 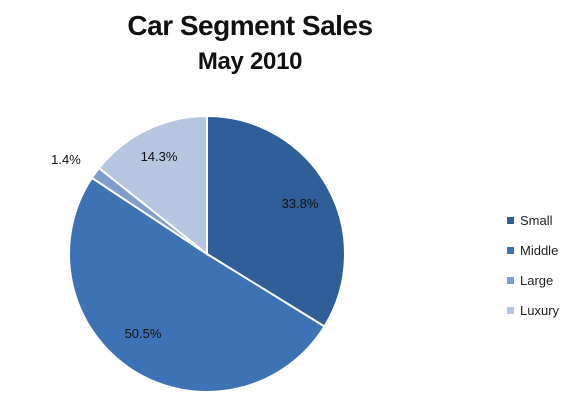 What do you see at coordinates (540, 310) in the screenshot?
I see `legend-label-luxury: Luxury` at bounding box center [540, 310].